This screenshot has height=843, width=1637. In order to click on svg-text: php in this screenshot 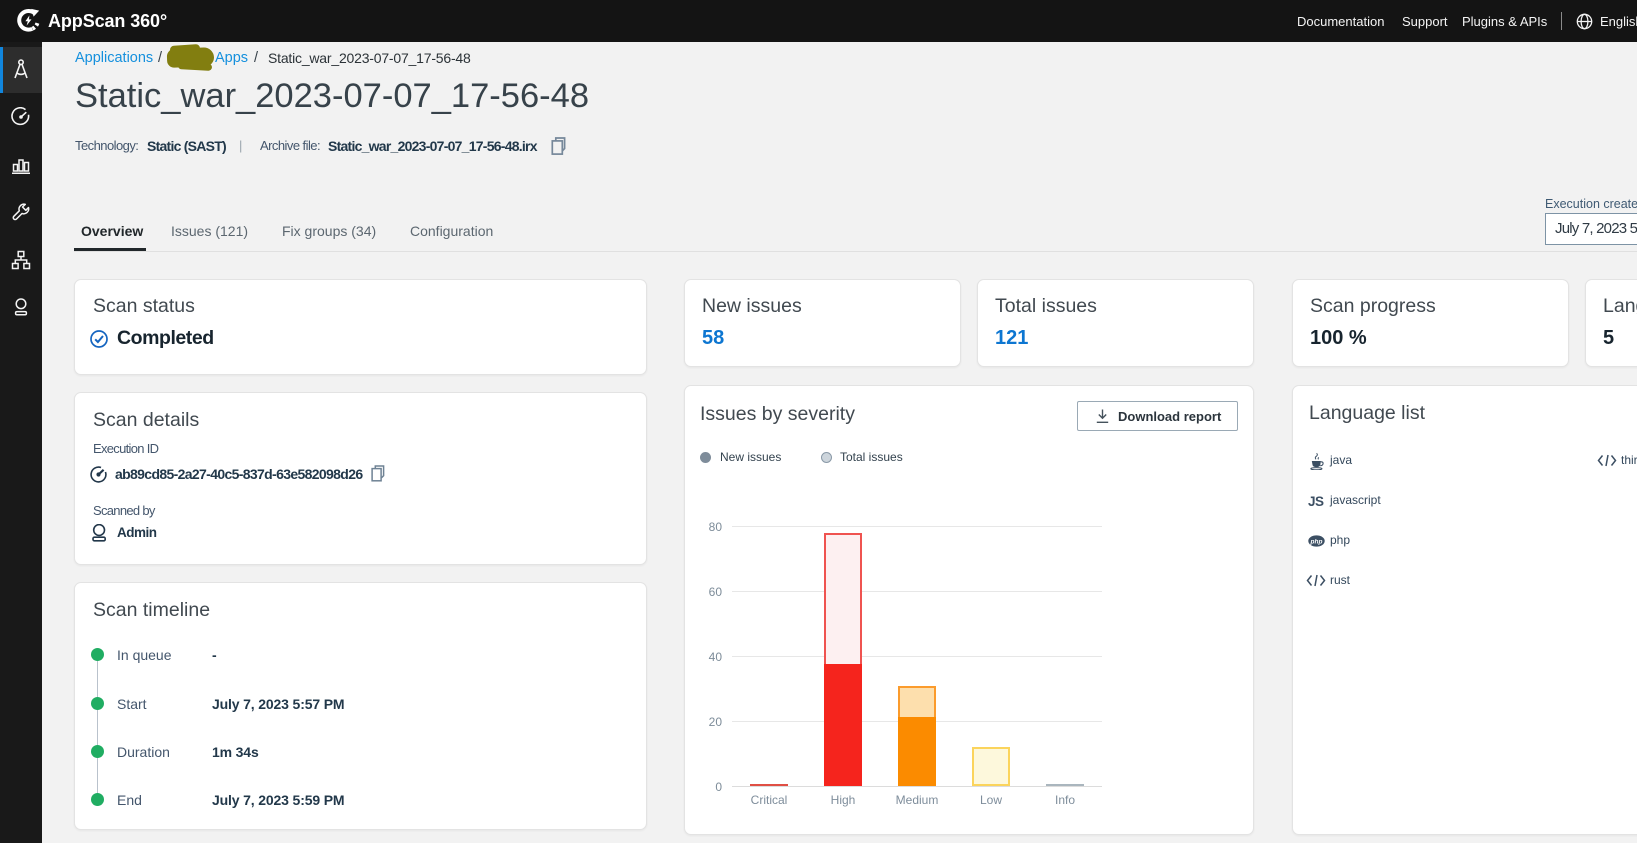, I will do `click(1316, 541)`.